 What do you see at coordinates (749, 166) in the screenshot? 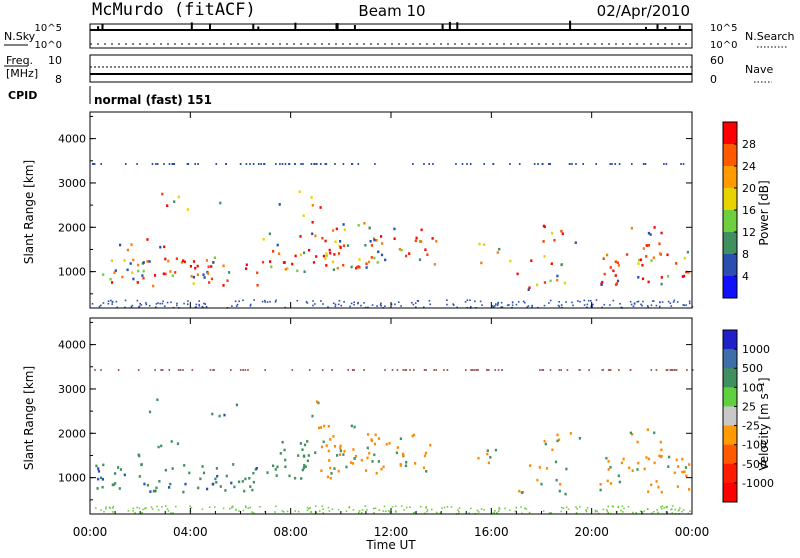
I see `colorbar-tick-label: 24` at bounding box center [749, 166].